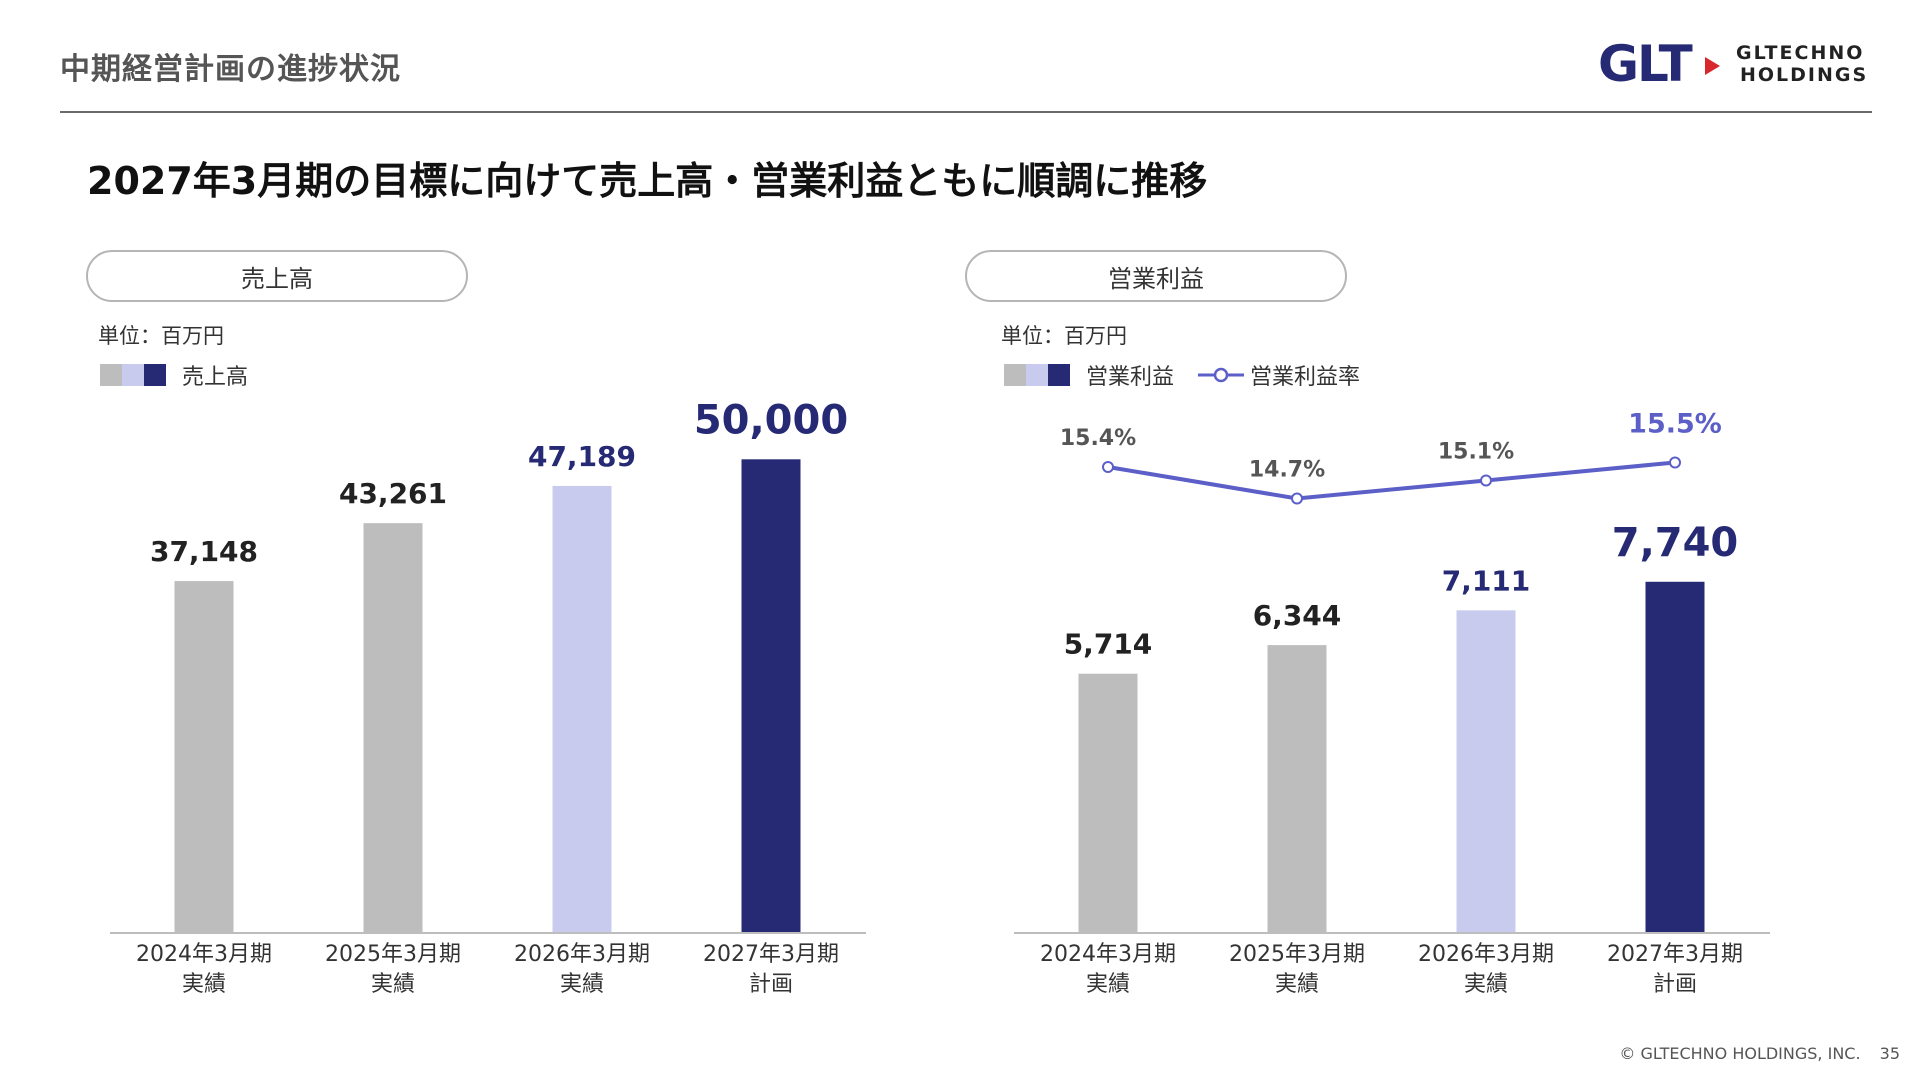 The width and height of the screenshot is (1920, 1080). I want to click on company-logo: GLT GLTECHNO HOLDINGS, so click(1738, 64).